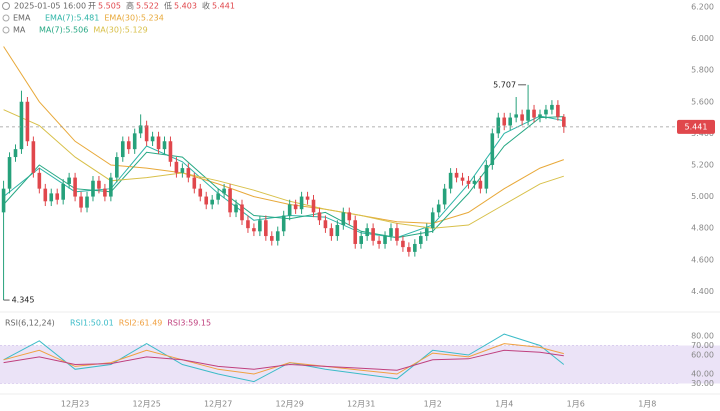  I want to click on ohlc-label: 开, so click(92, 6).